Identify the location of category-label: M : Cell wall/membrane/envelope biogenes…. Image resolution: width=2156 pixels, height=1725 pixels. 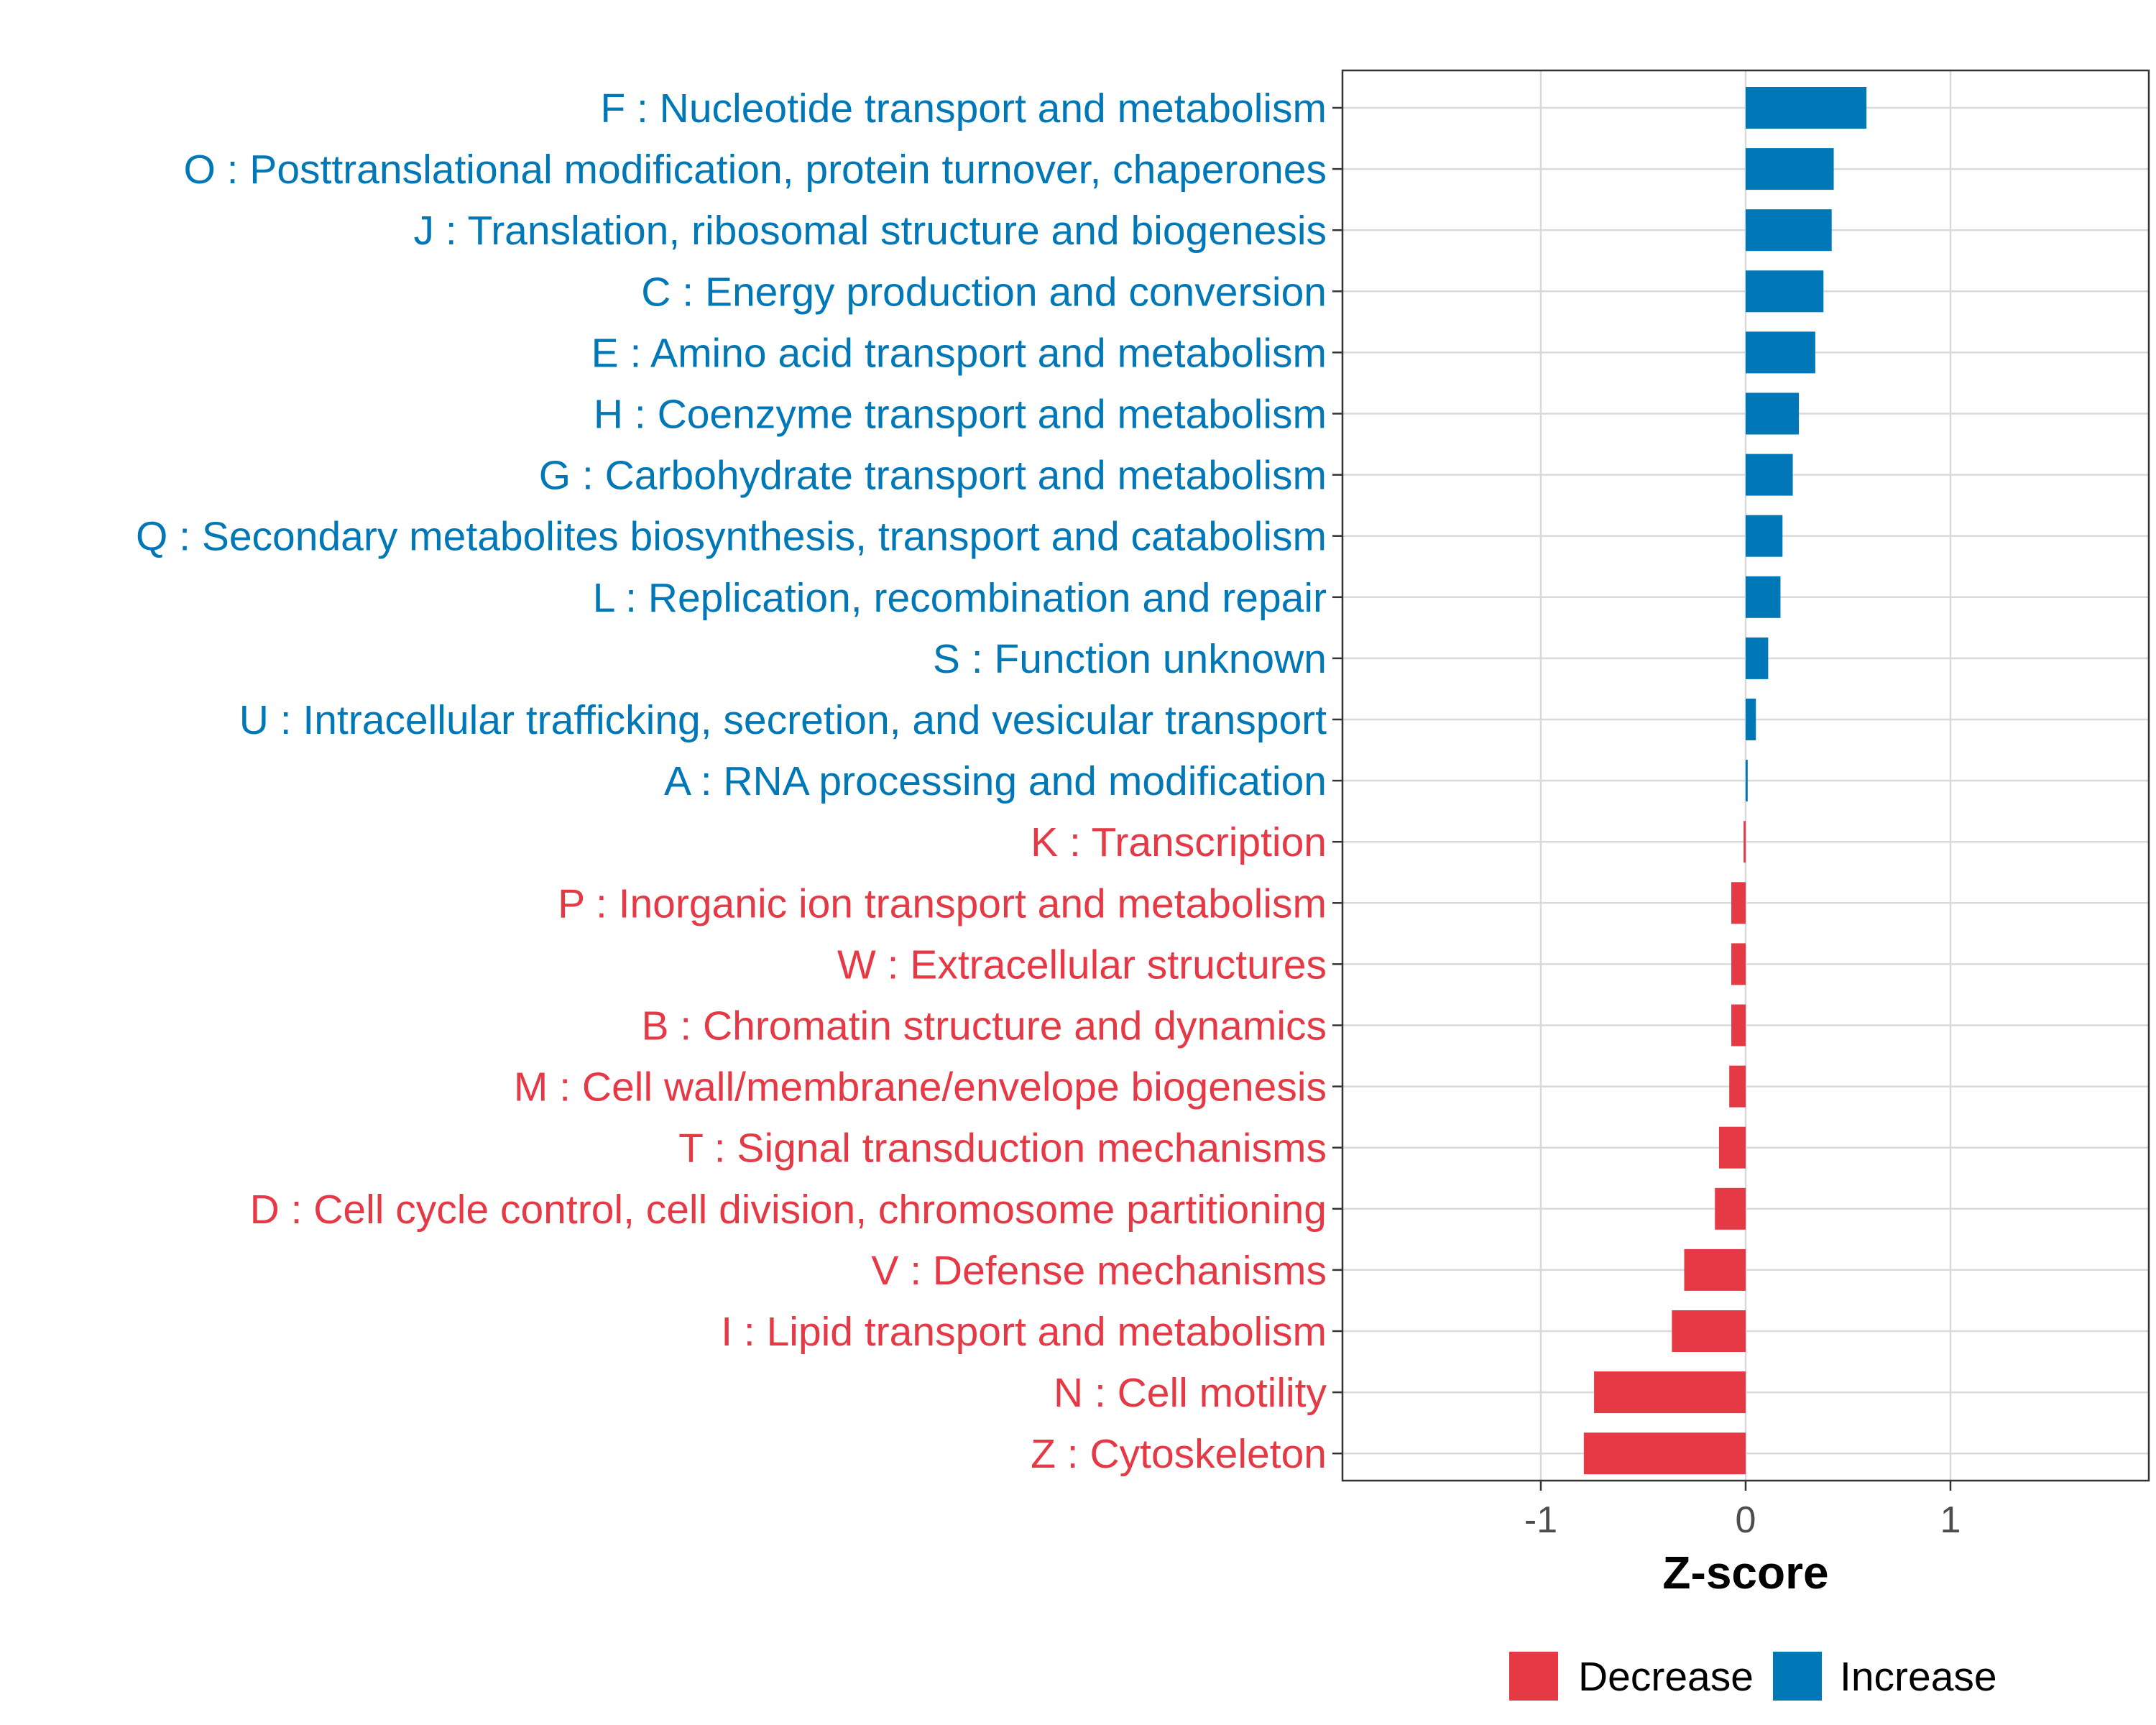
(921, 1087).